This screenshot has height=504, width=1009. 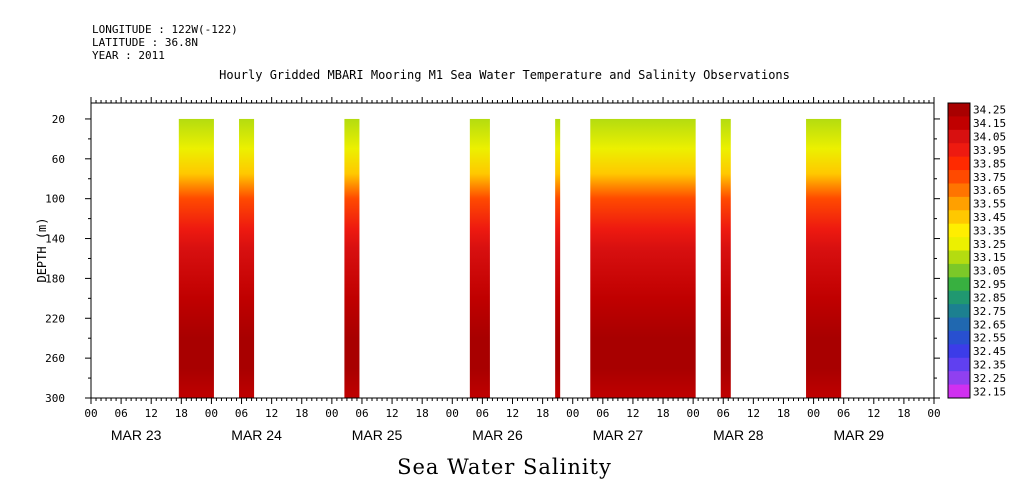 What do you see at coordinates (989, 297) in the screenshot?
I see `colorbar-label: 32.85` at bounding box center [989, 297].